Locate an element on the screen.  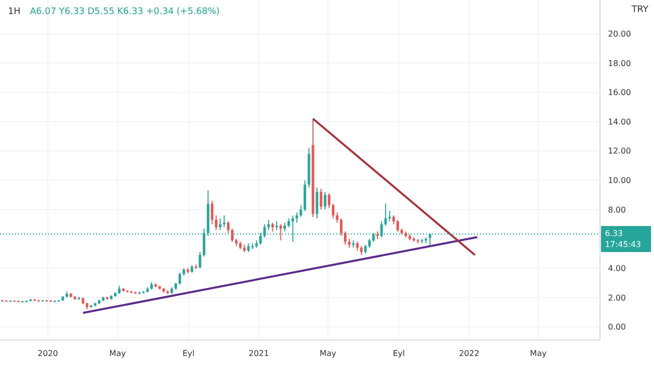
annotation: A6.07 Y6.33 D5.55 K6.33 +0.34 (+5.68%) is located at coordinates (125, 12).